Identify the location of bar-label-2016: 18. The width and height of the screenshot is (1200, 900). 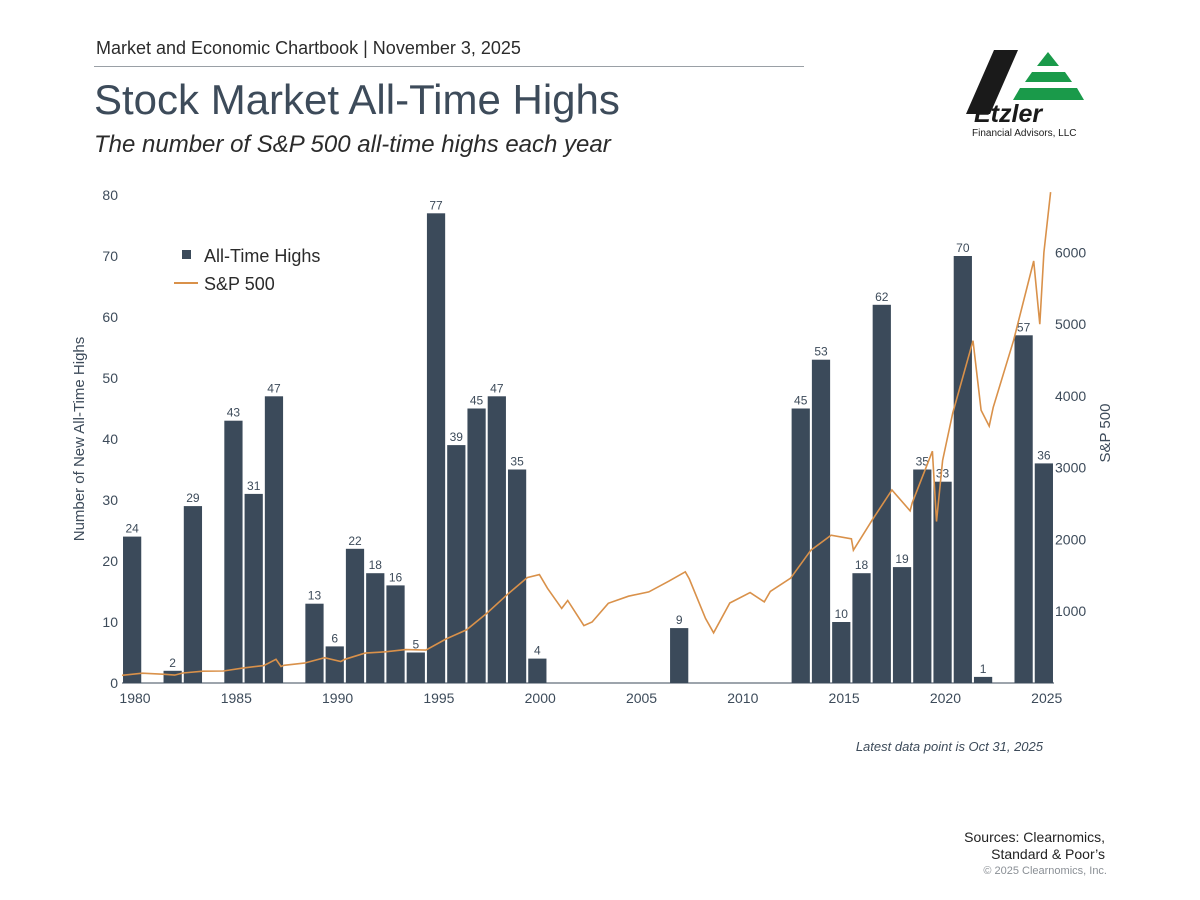
(862, 565).